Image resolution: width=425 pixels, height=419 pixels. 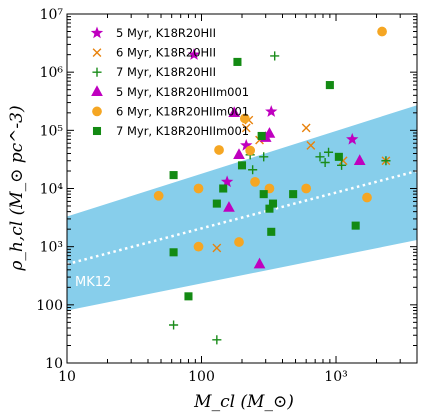 What do you see at coordinates (49, 306) in the screenshot?
I see `y-tick-label: 100` at bounding box center [49, 306].